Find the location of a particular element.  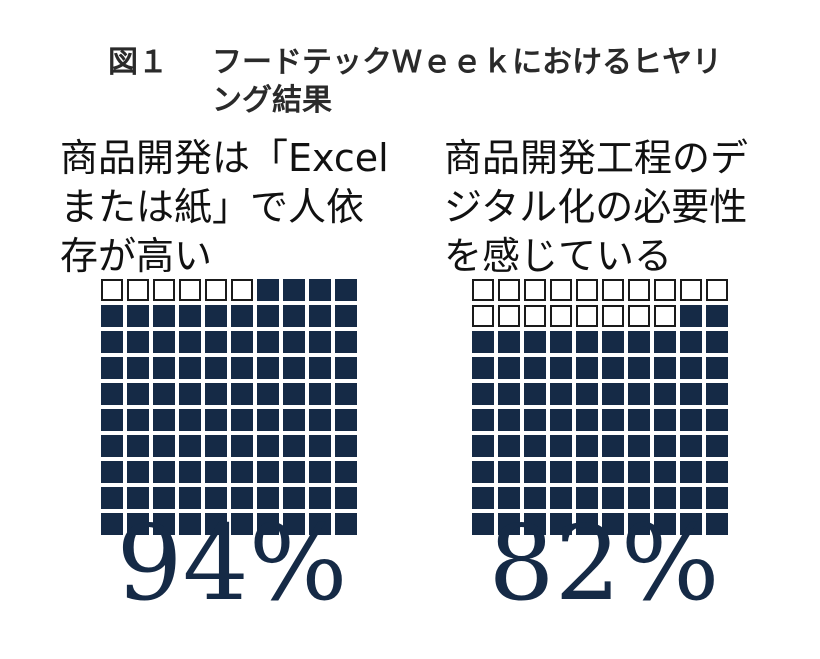

figure-title: フードテックＷｅｅｋにおけるヒヤリング結果 is located at coordinates (467, 81).